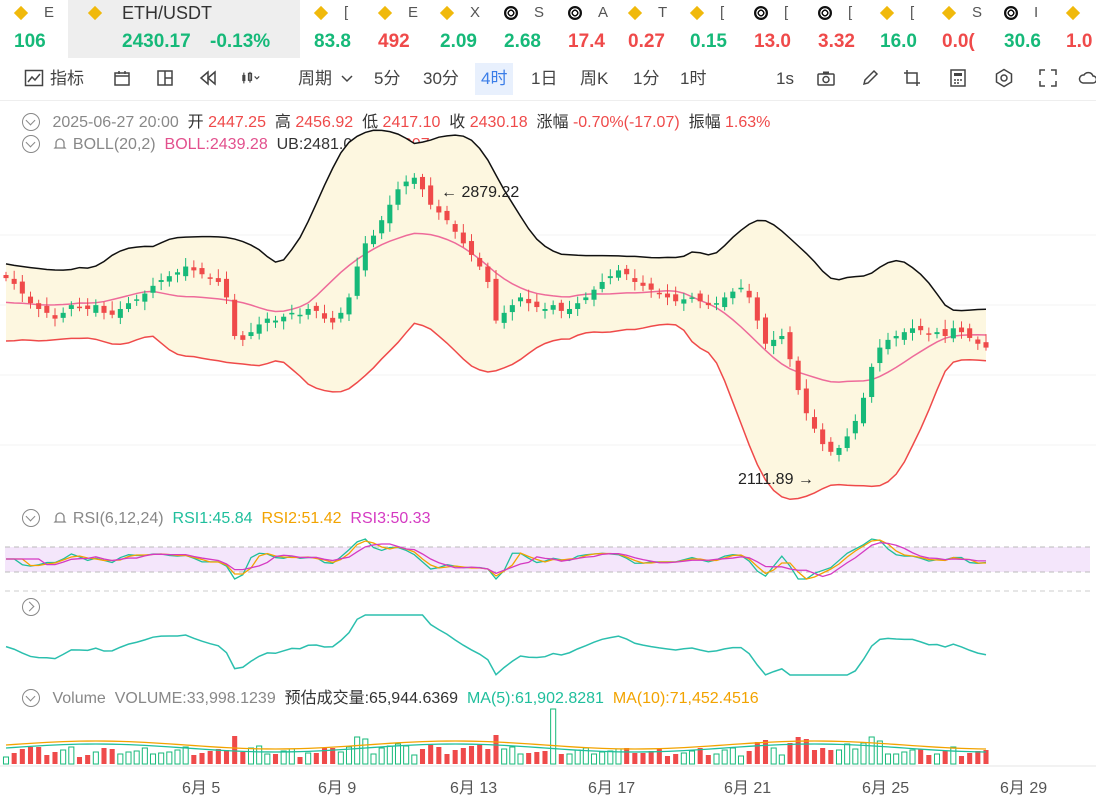  What do you see at coordinates (370, 122) in the screenshot?
I see `low-label: 低` at bounding box center [370, 122].